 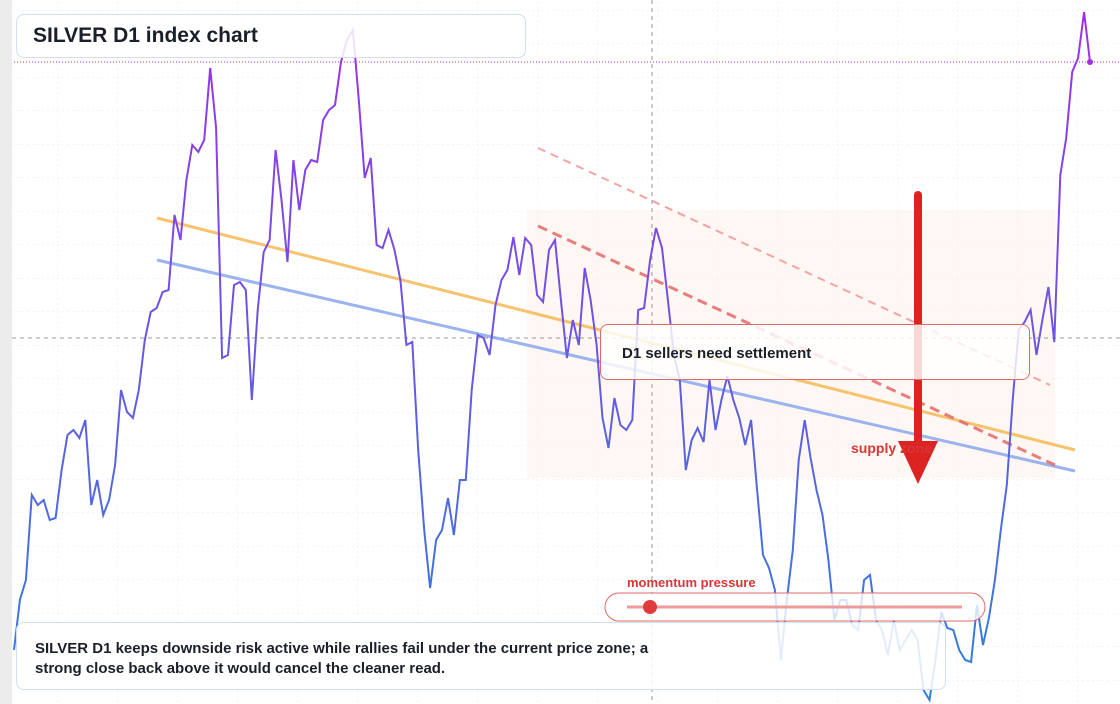 I want to click on arrow-head, so click(x=918, y=462).